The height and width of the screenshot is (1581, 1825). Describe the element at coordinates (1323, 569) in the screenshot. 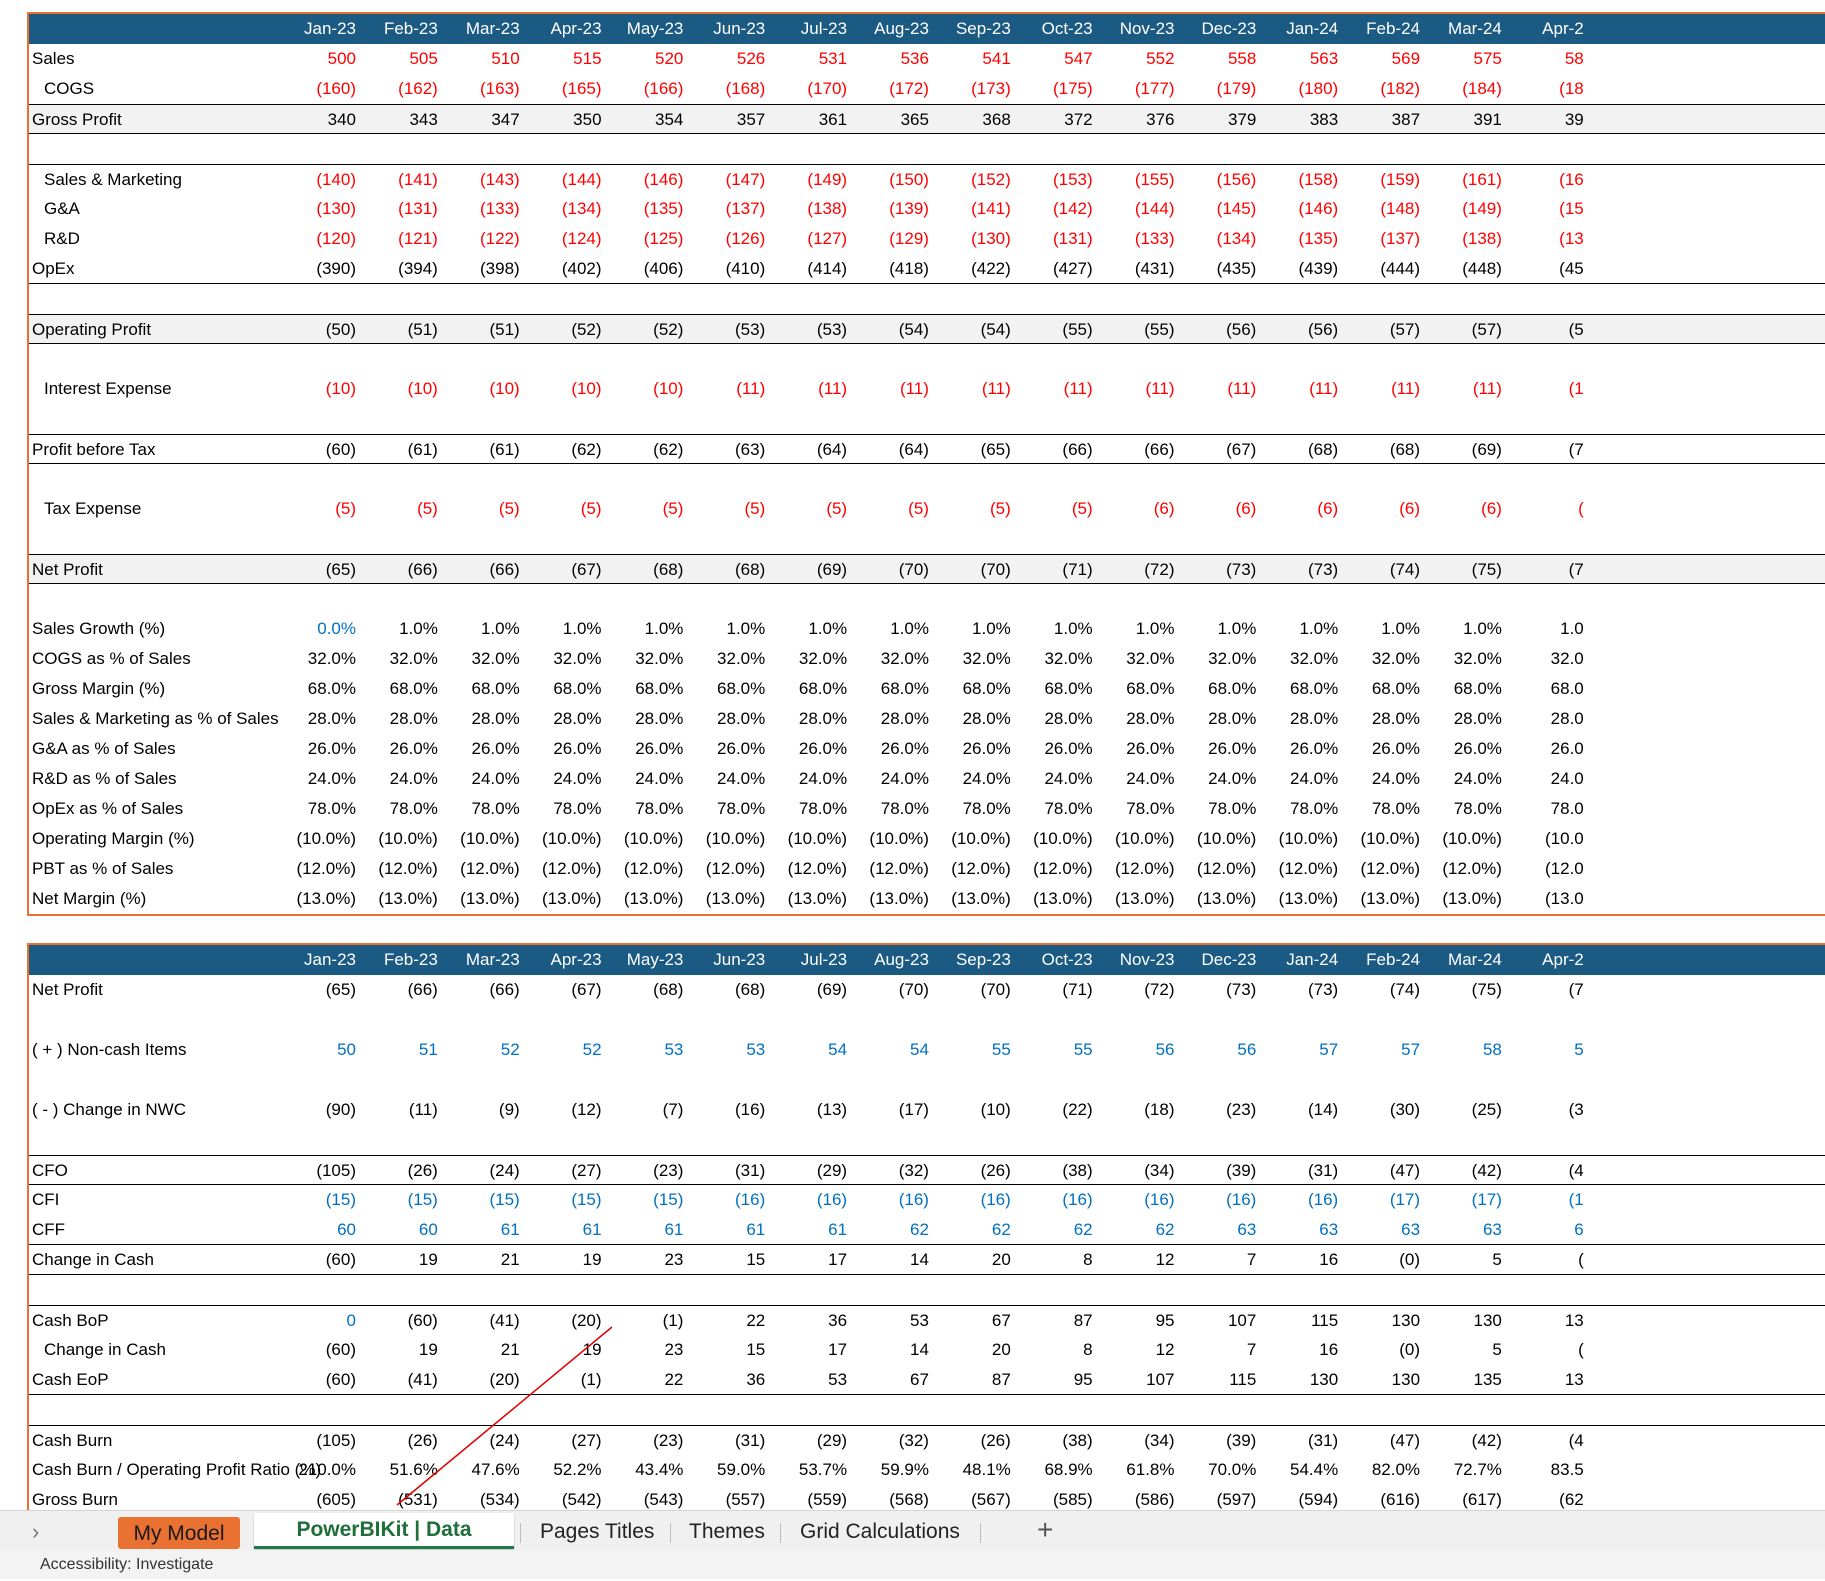

I see `value-cell: (73)` at that location.